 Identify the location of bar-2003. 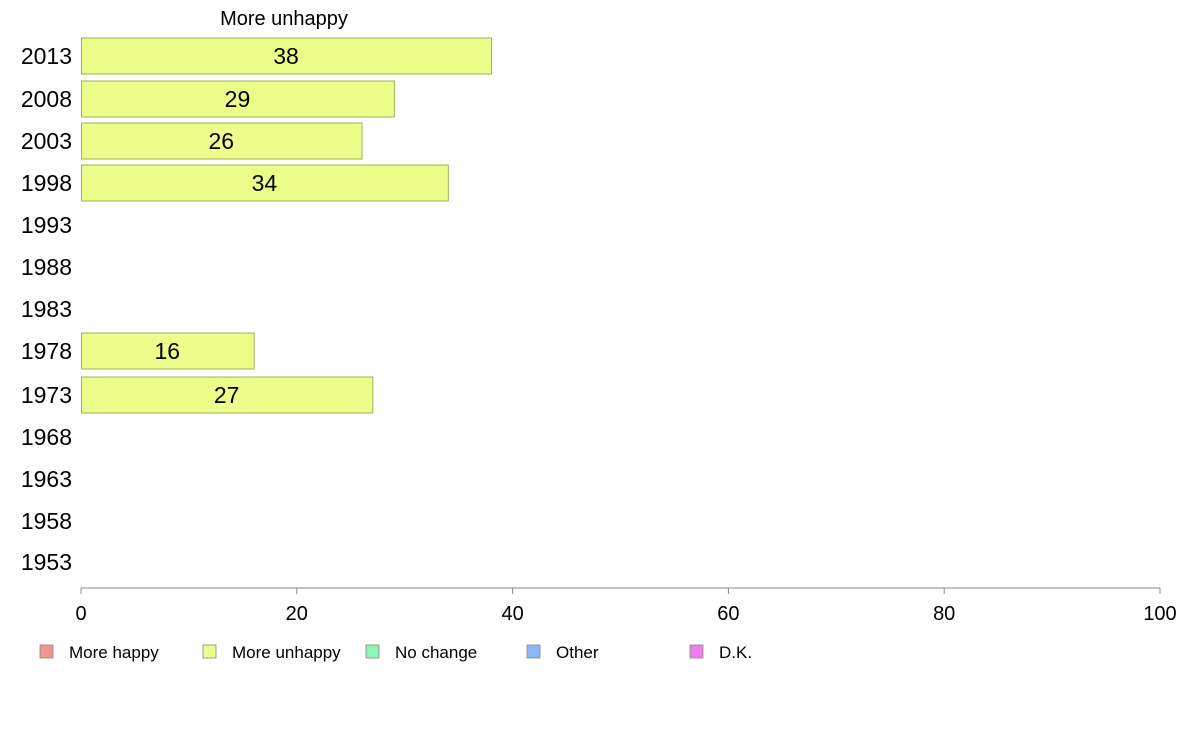
(222, 141).